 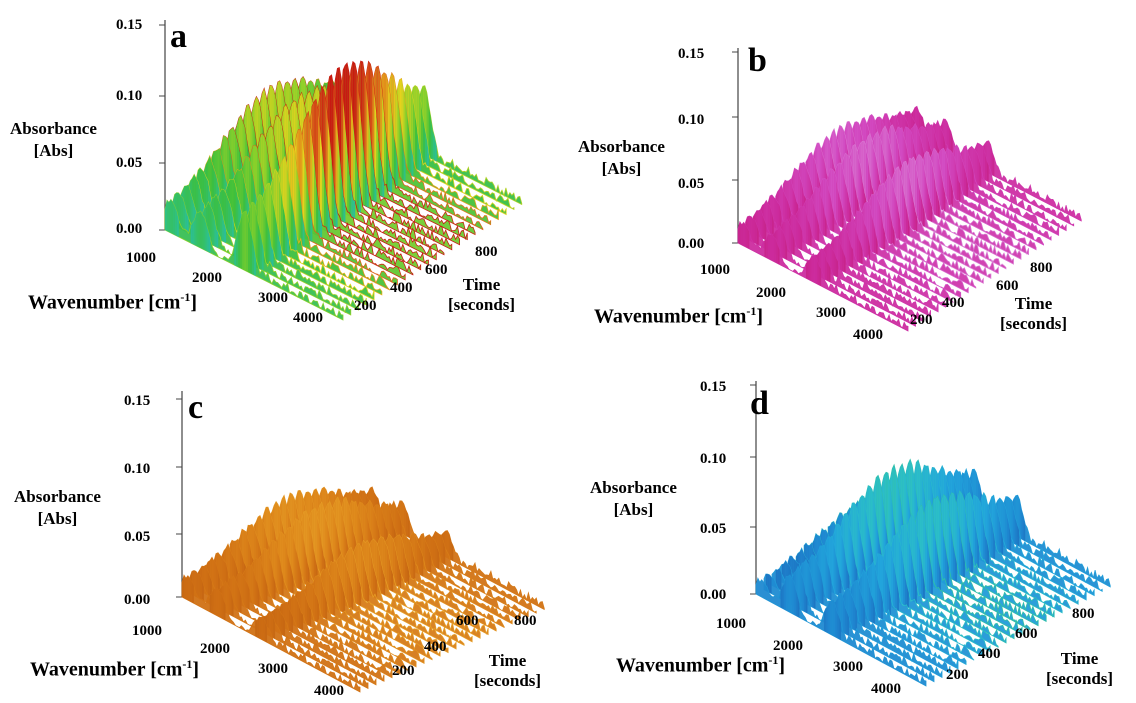 I want to click on panel-letter-a: a, so click(x=178, y=36).